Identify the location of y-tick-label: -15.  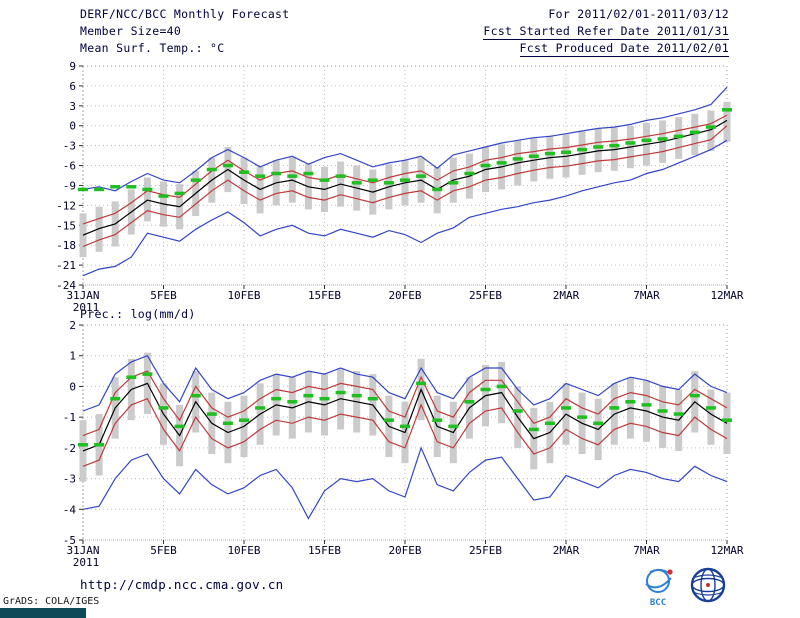
(66, 225).